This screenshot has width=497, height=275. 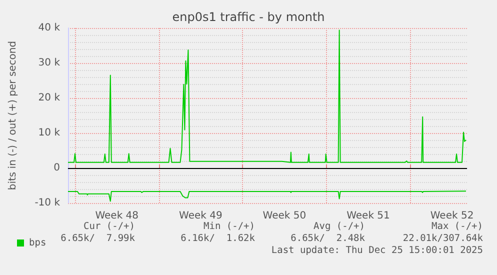 I want to click on text: Cur (-/+), so click(x=109, y=226).